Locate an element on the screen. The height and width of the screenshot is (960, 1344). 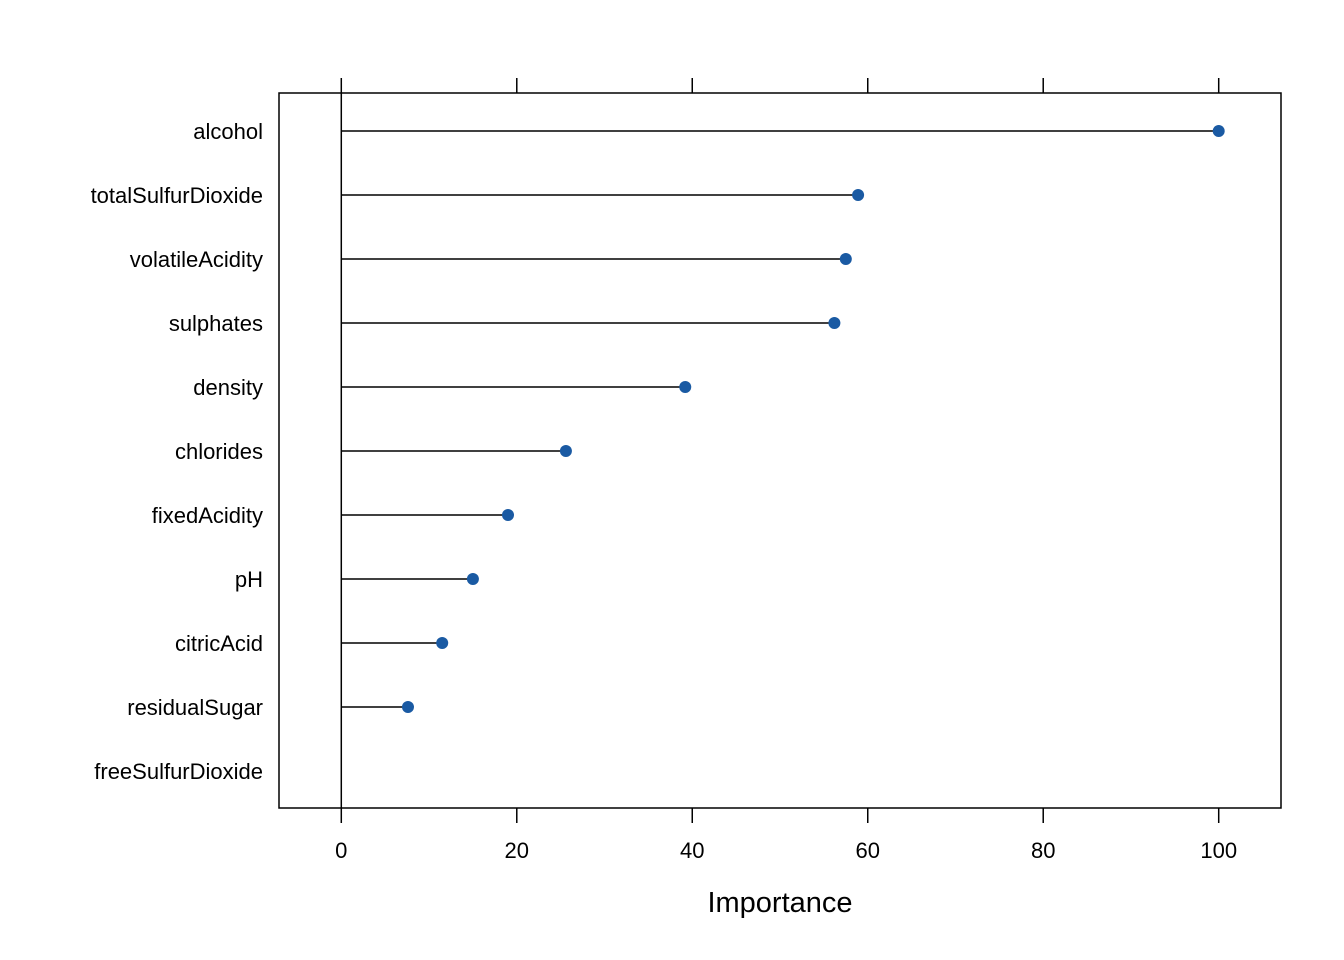
x-tick-label: 100 is located at coordinates (1218, 850).